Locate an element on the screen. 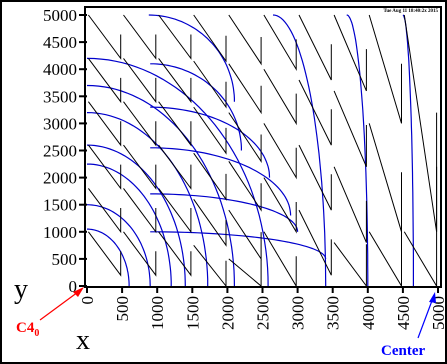 This screenshot has width=447, height=364. y-tick-label: 5000 is located at coordinates (60, 15).